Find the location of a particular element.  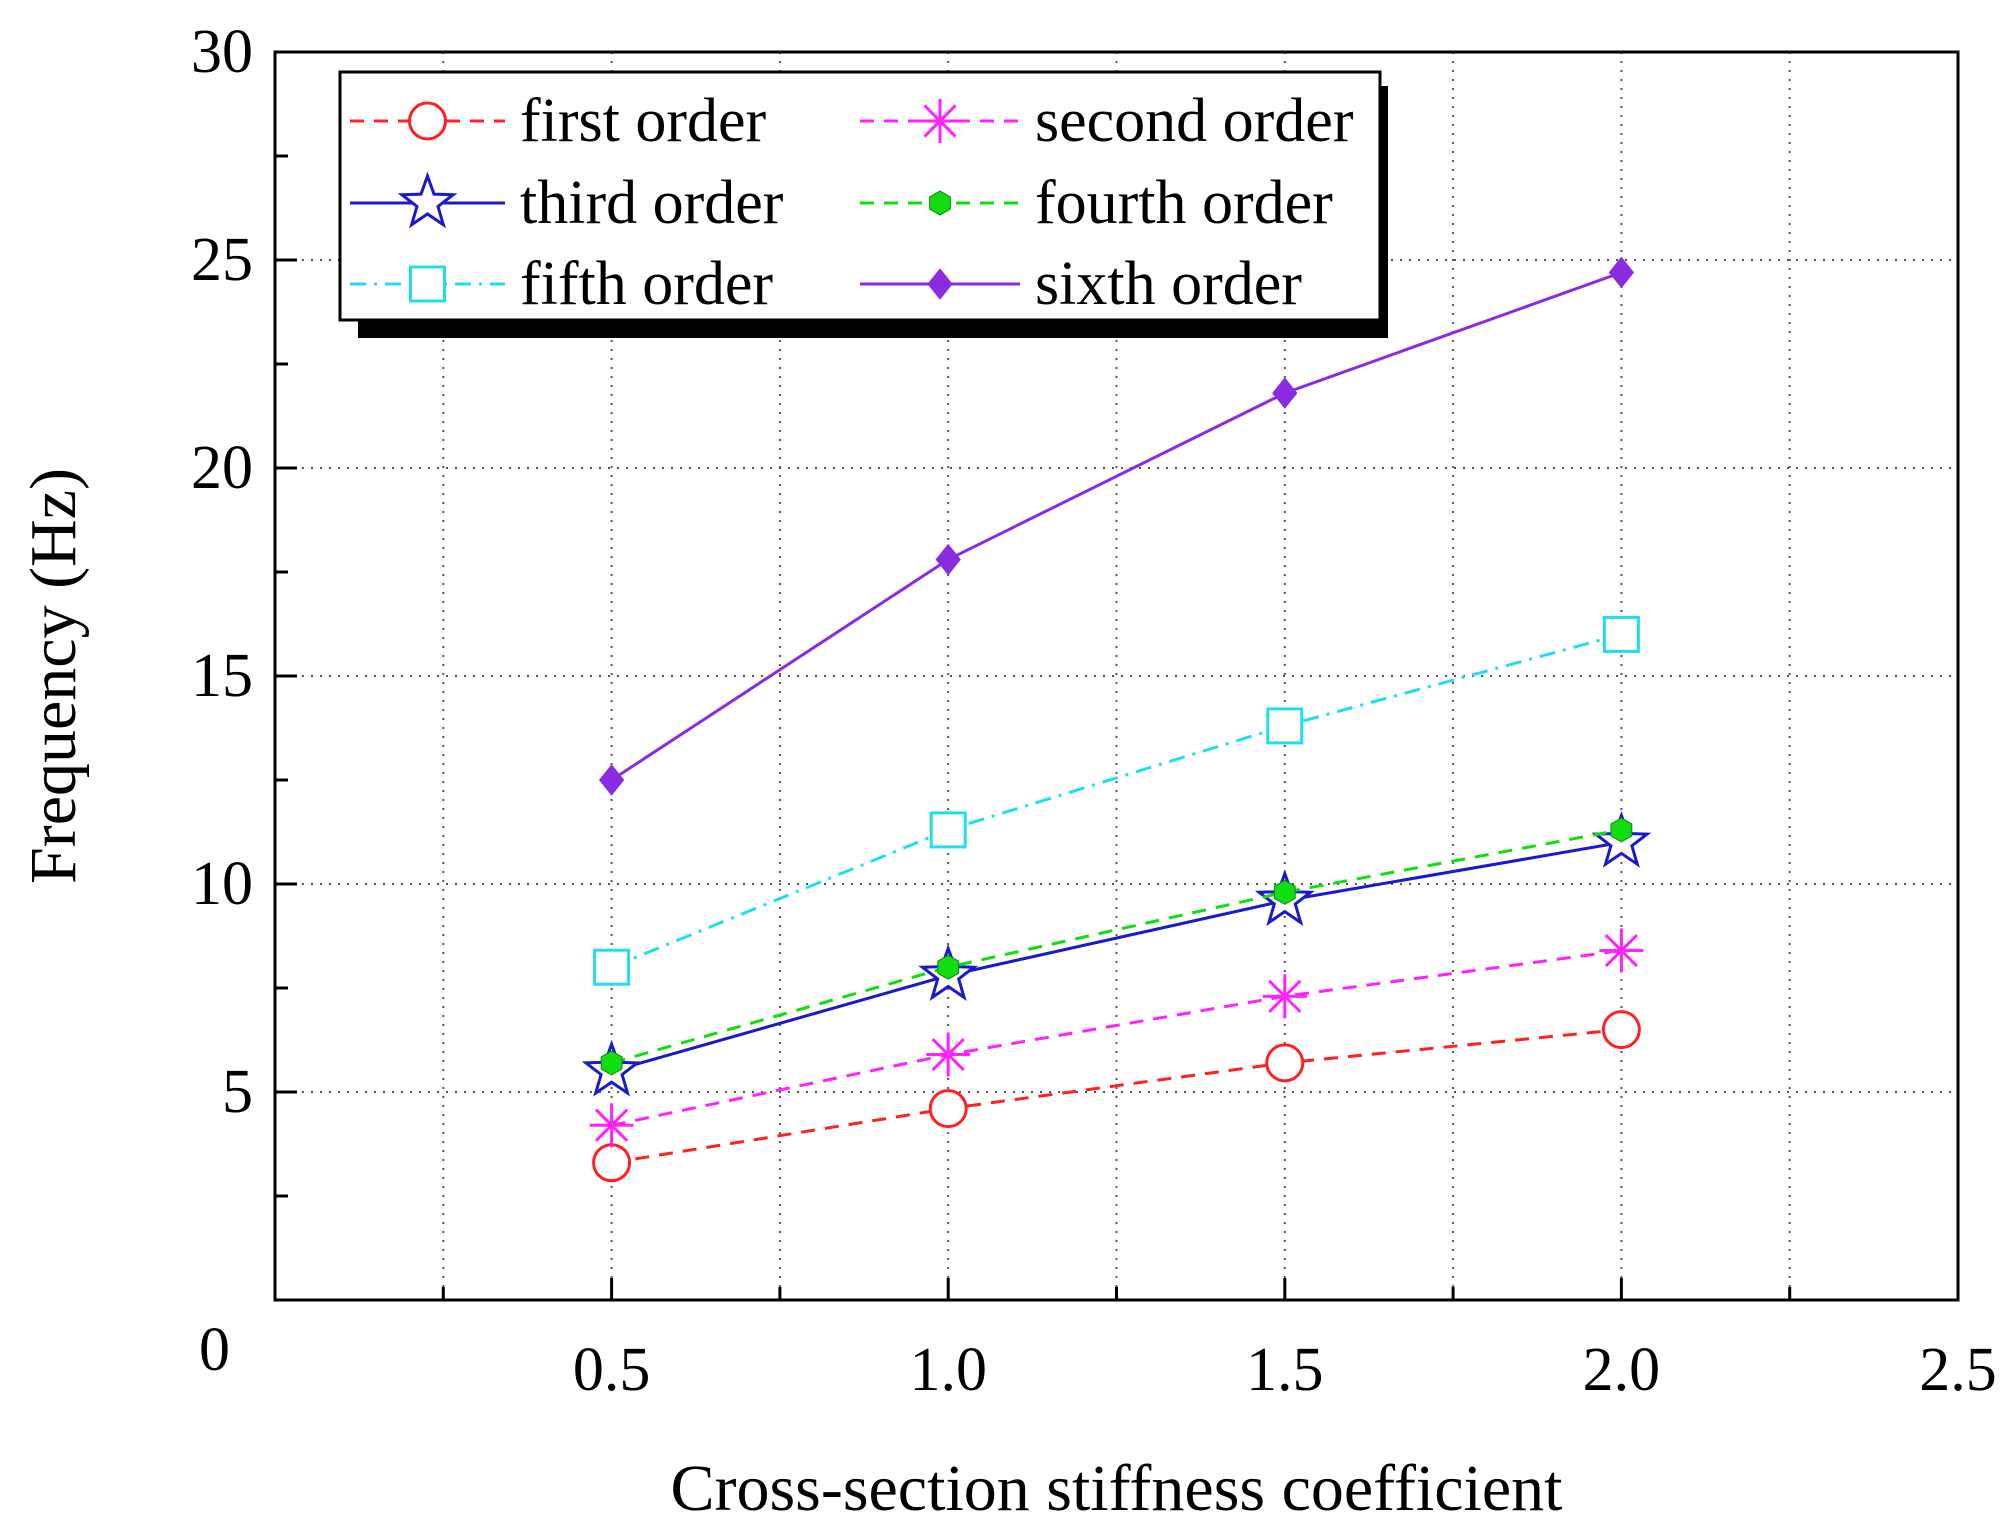

y-tick-label: 10 is located at coordinates (222, 884).